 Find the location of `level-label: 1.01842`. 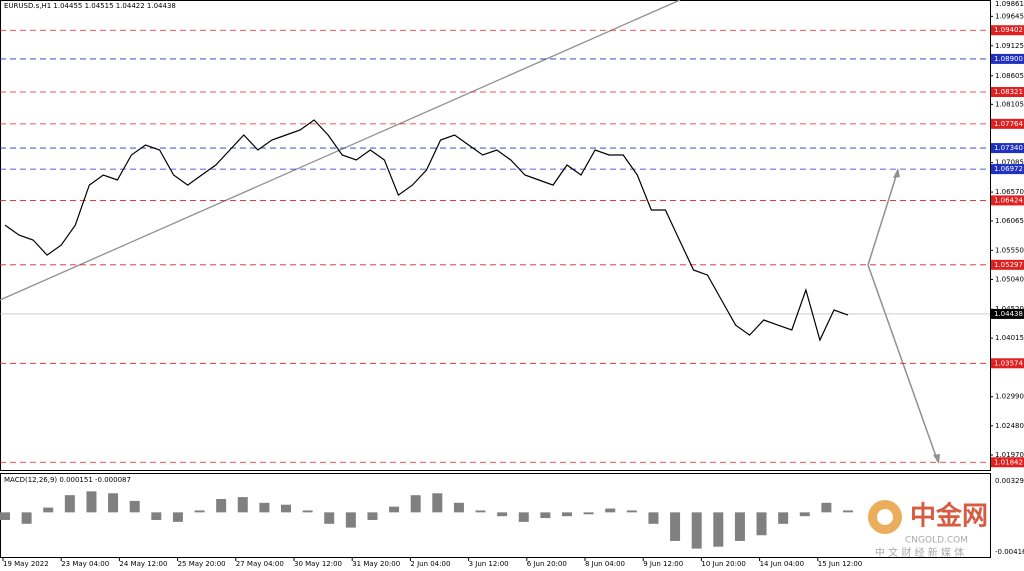

level-label: 1.01842 is located at coordinates (1008, 462).